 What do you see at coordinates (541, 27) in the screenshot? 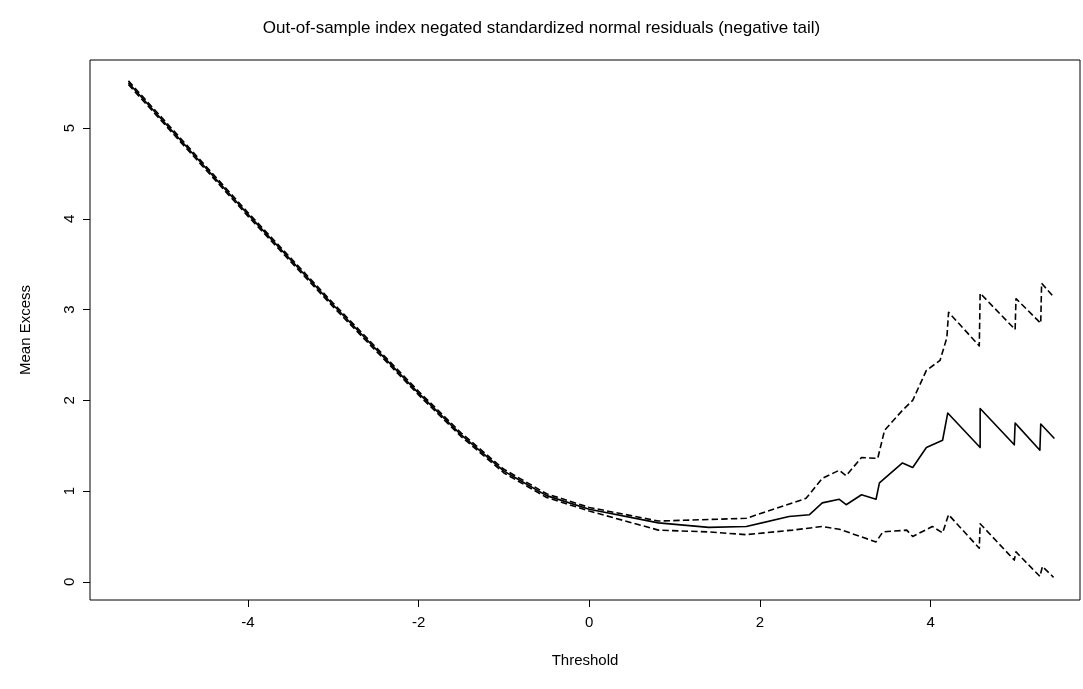
I see `chart-title: Out-of-sample index negated standardized normal residuals (negative tail)` at bounding box center [541, 27].